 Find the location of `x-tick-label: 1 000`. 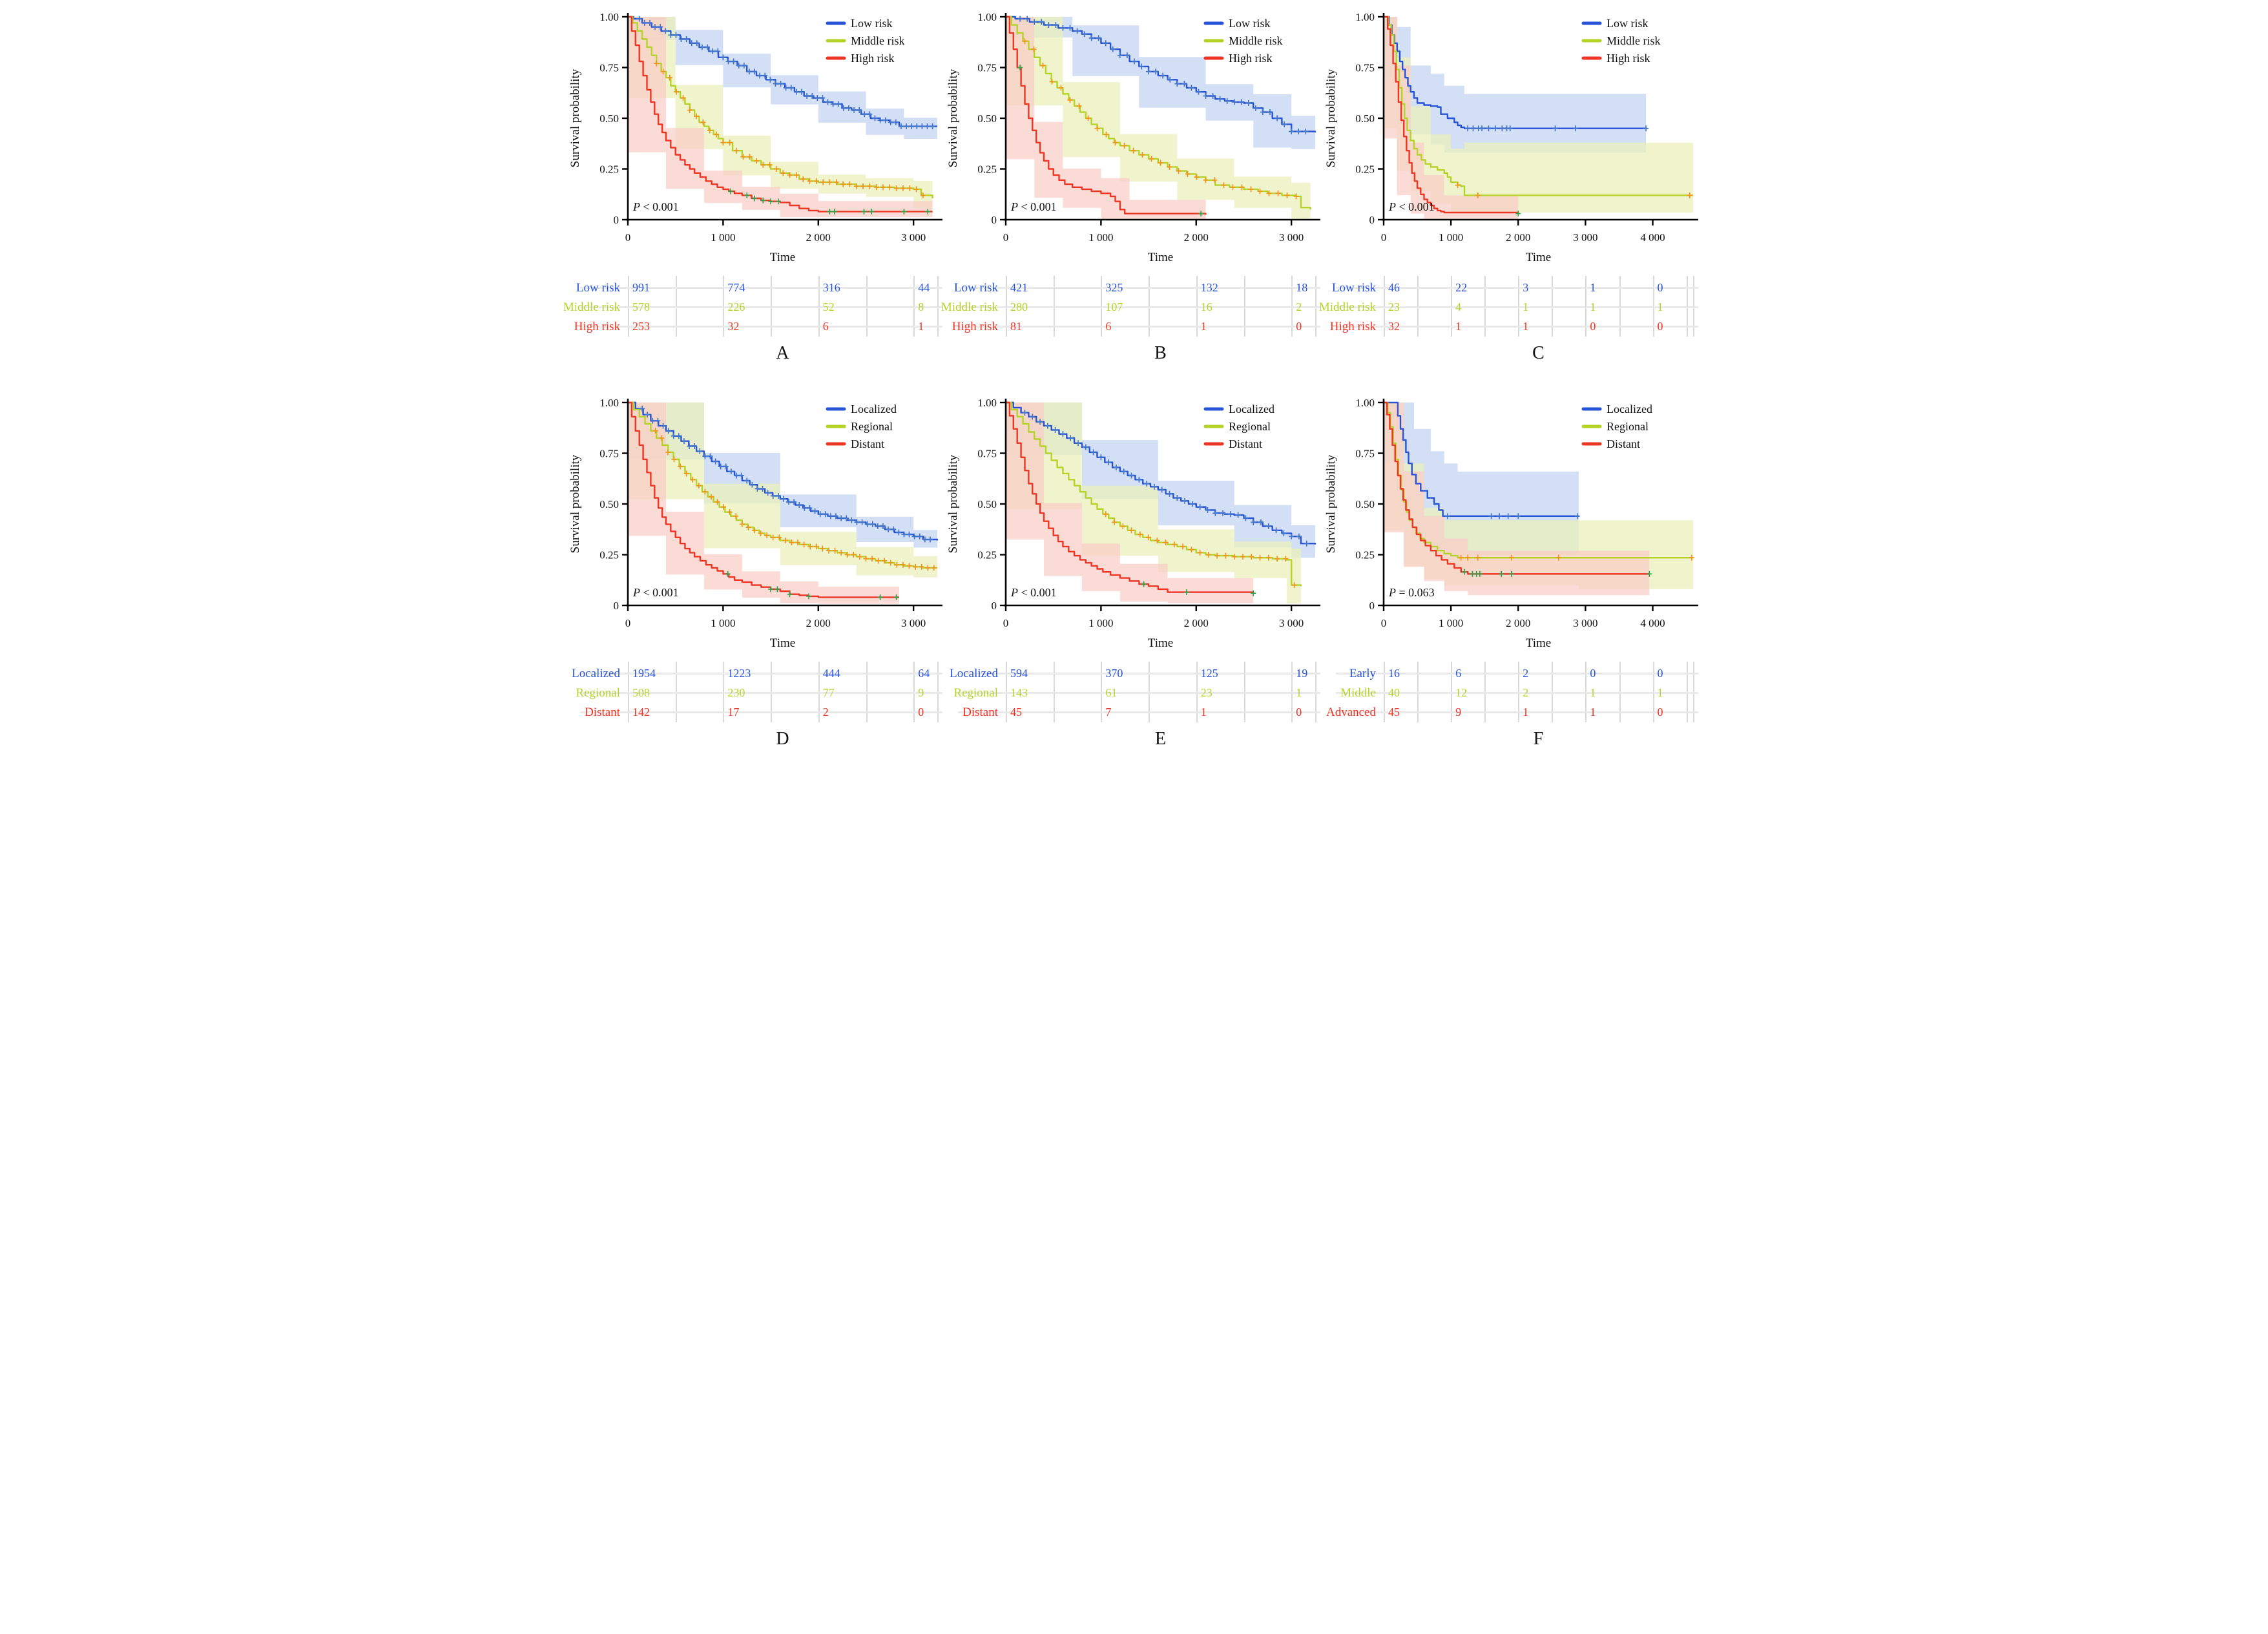

x-tick-label: 1 000 is located at coordinates (1451, 623).